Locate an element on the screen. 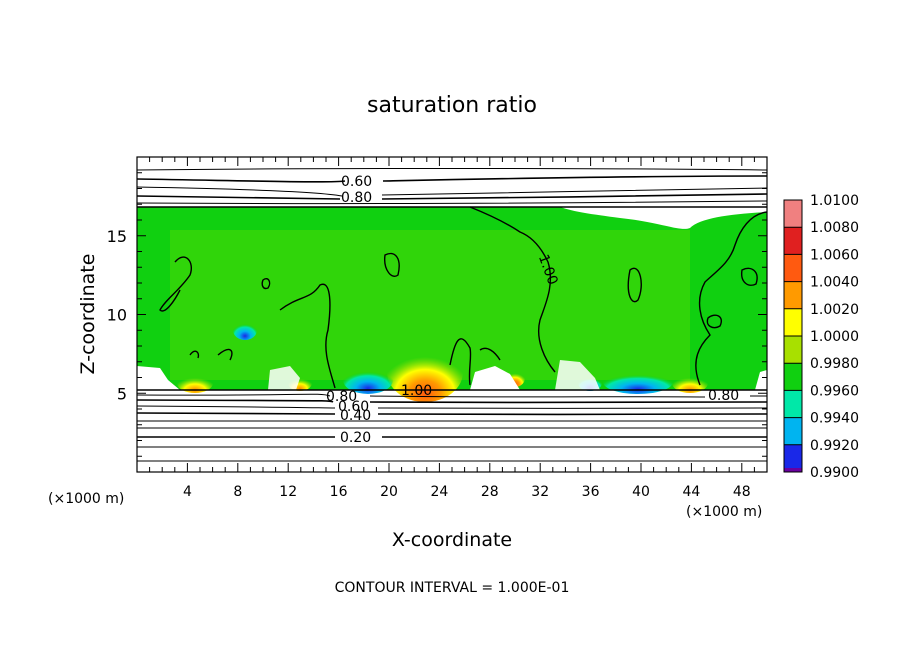 The width and height of the screenshot is (904, 654). x-tick-label: 8 is located at coordinates (237, 492).